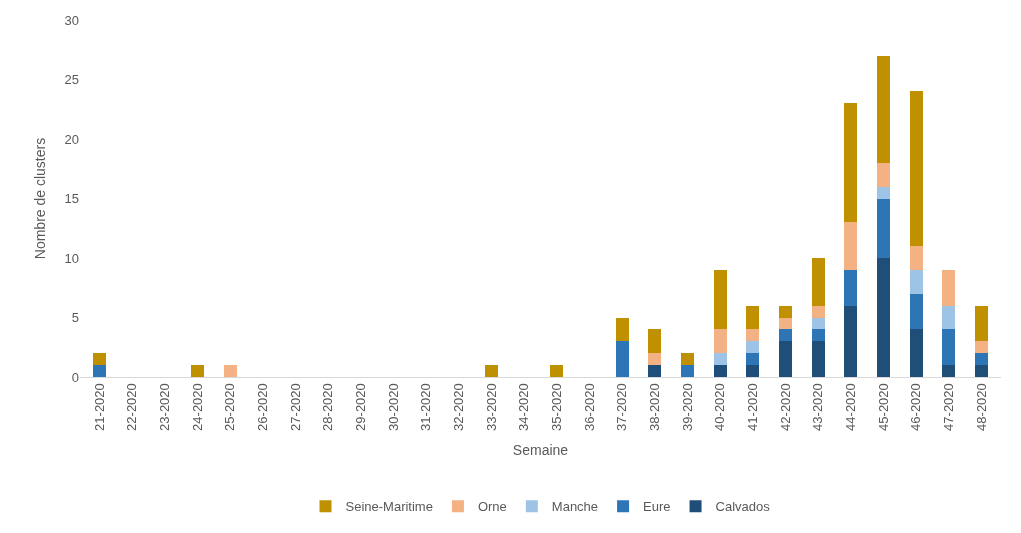  What do you see at coordinates (295, 407) in the screenshot?
I see `x-tick-label: 27-2020` at bounding box center [295, 407].